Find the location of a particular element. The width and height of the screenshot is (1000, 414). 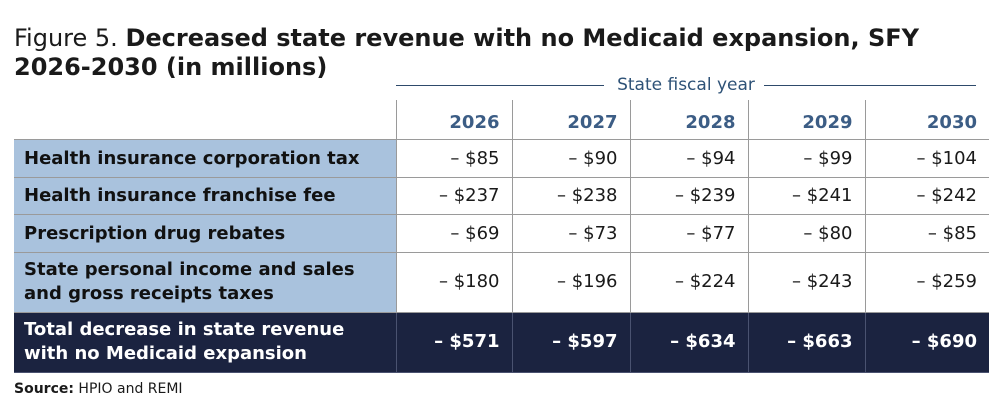

row-label: Prescription drug rebates is located at coordinates (205, 233).